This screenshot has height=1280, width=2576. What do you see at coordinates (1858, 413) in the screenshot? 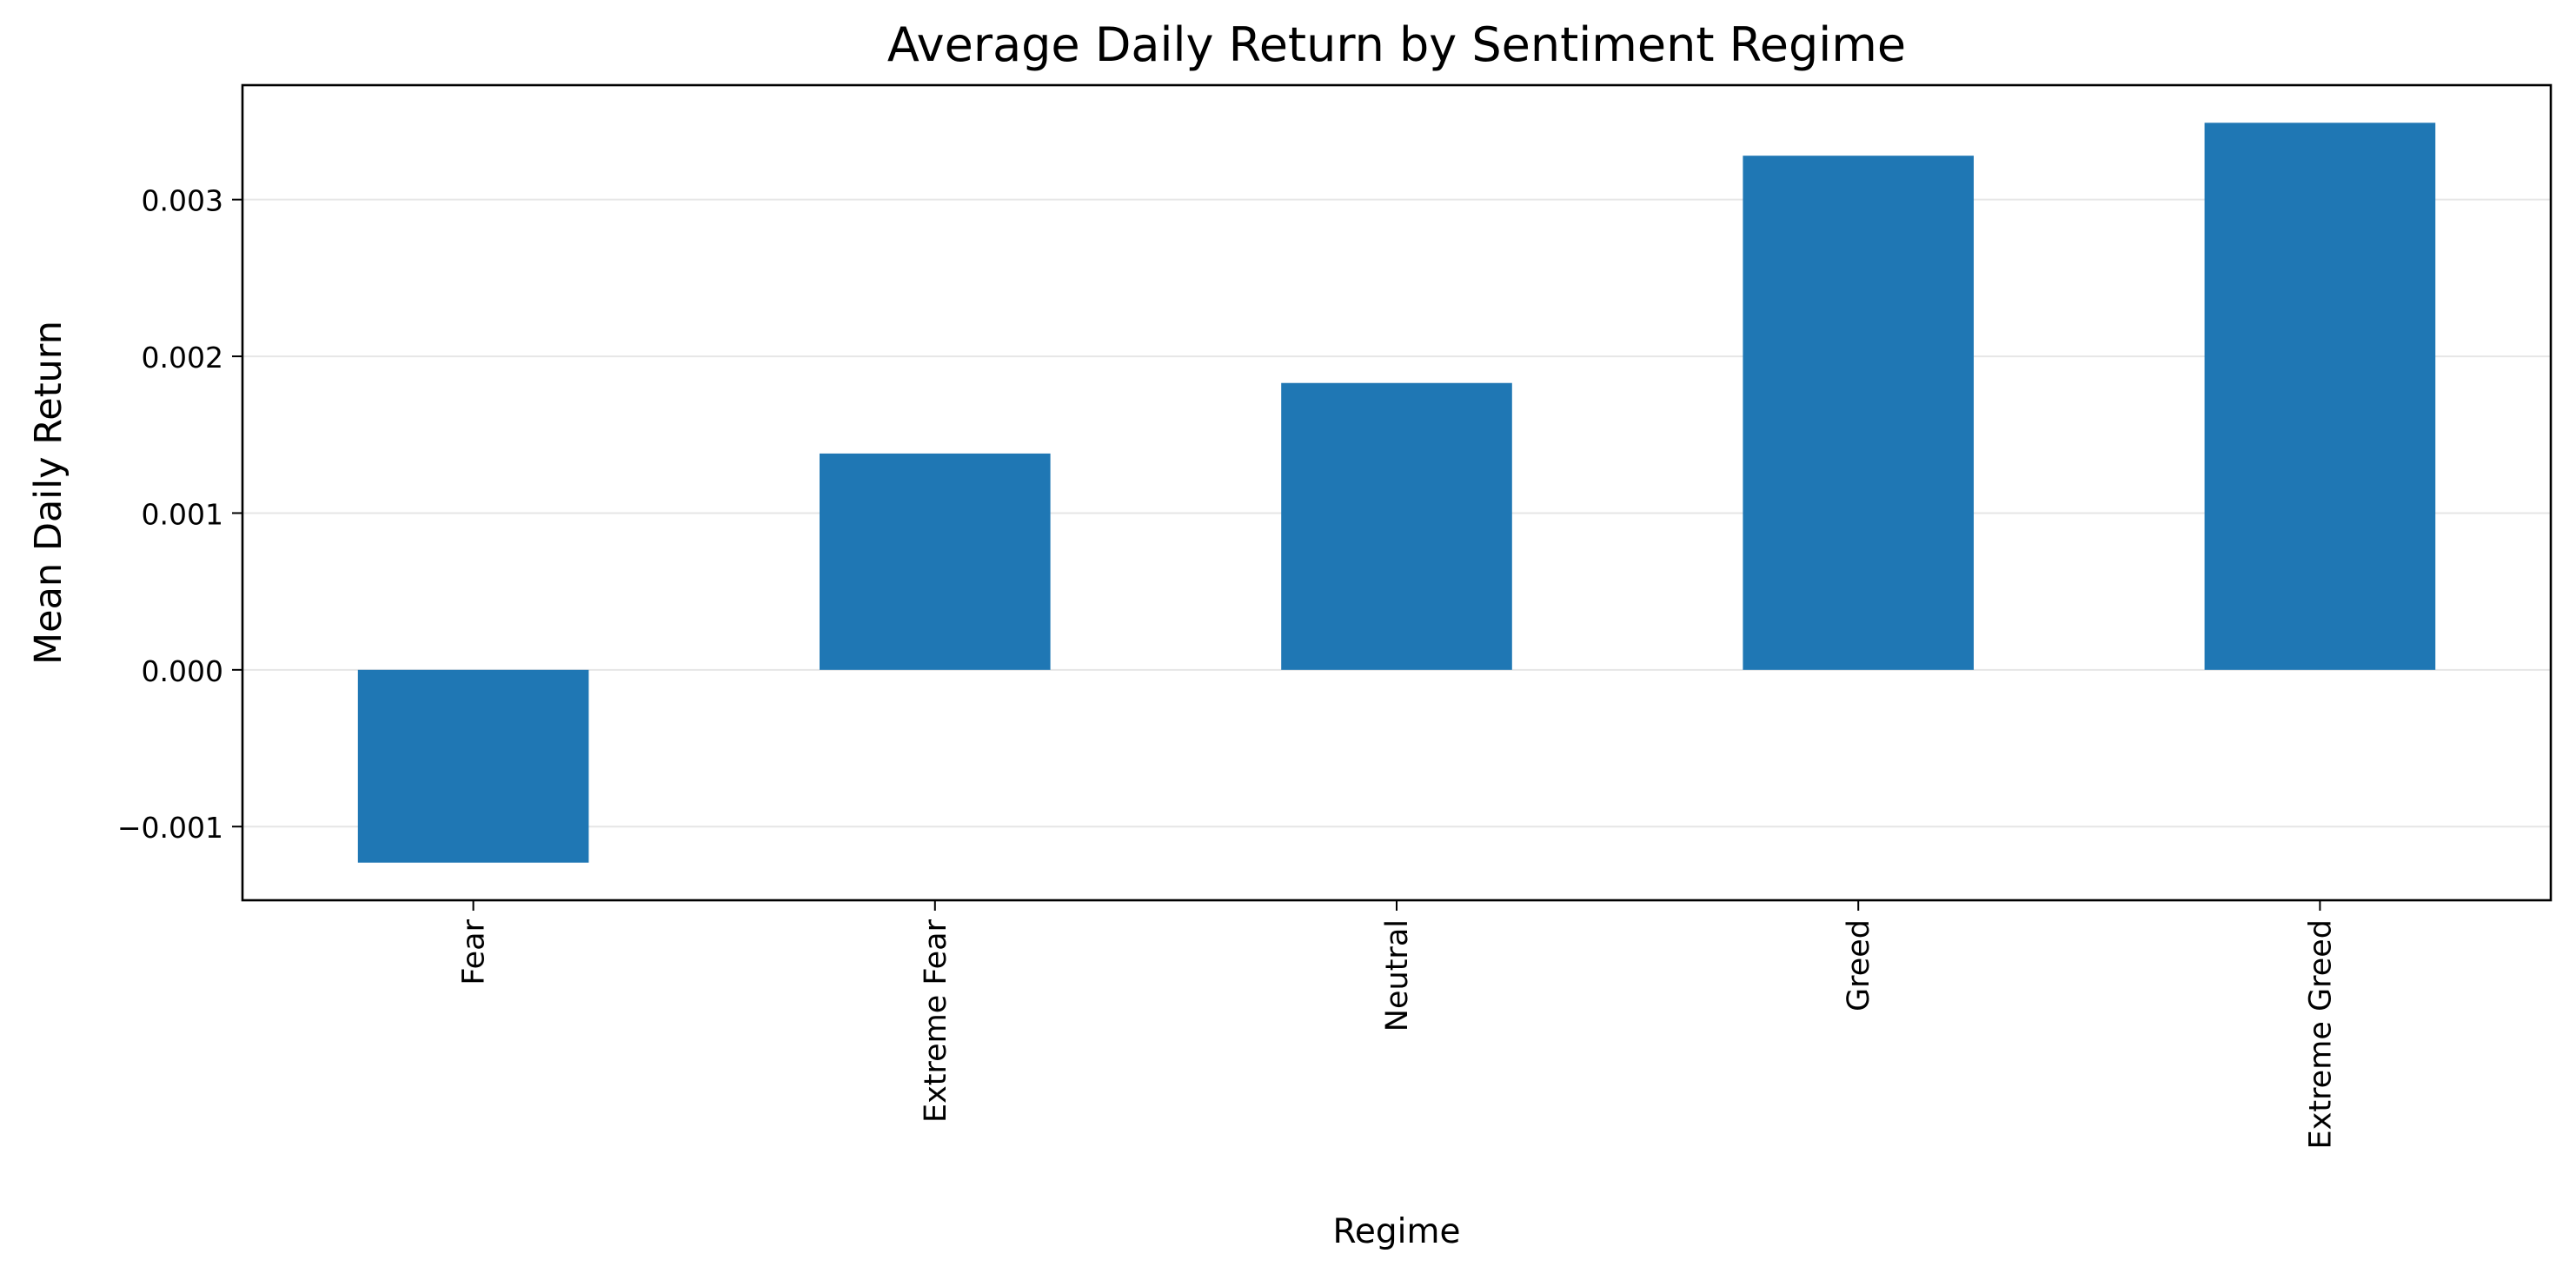
I see `bar-greed` at bounding box center [1858, 413].